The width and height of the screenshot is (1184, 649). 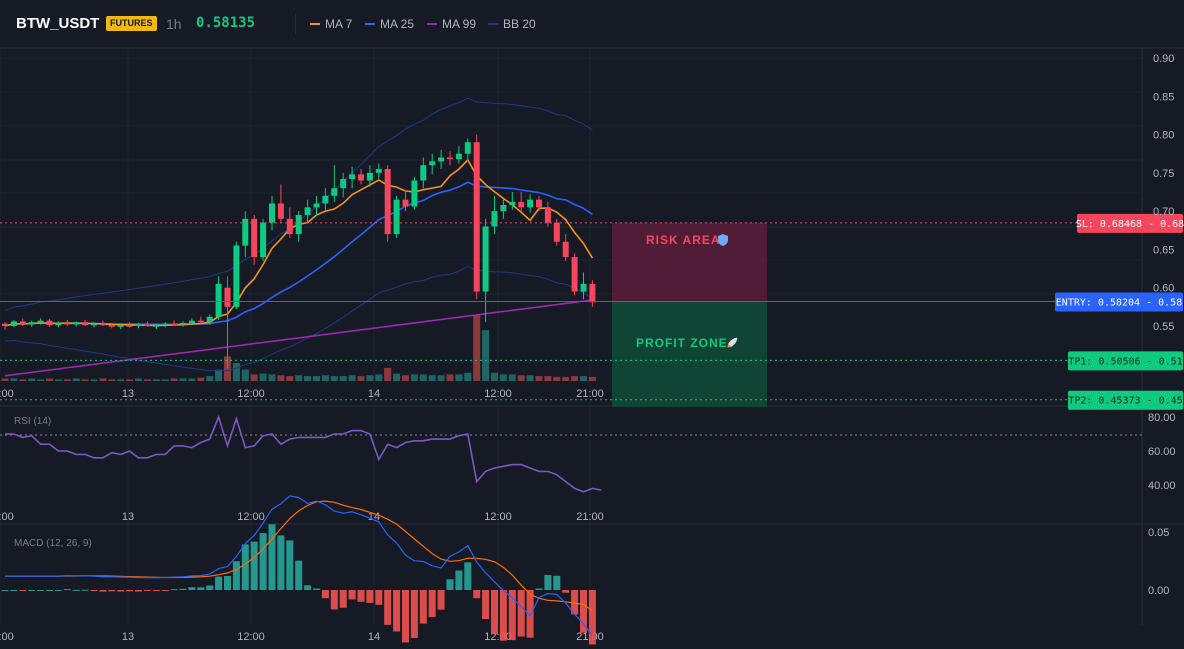 I want to click on tp2-label-text: TP2: 0.45373 - 0.45, so click(x=1125, y=401).